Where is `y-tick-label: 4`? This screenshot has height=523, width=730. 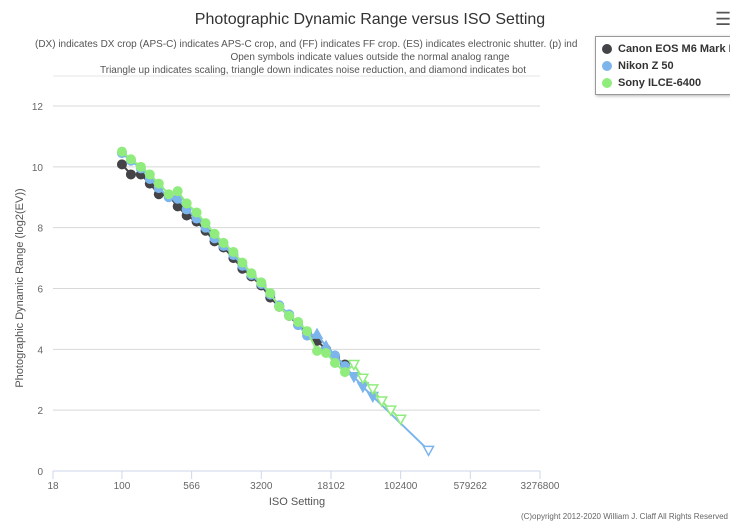
y-tick-label: 4 is located at coordinates (40, 350).